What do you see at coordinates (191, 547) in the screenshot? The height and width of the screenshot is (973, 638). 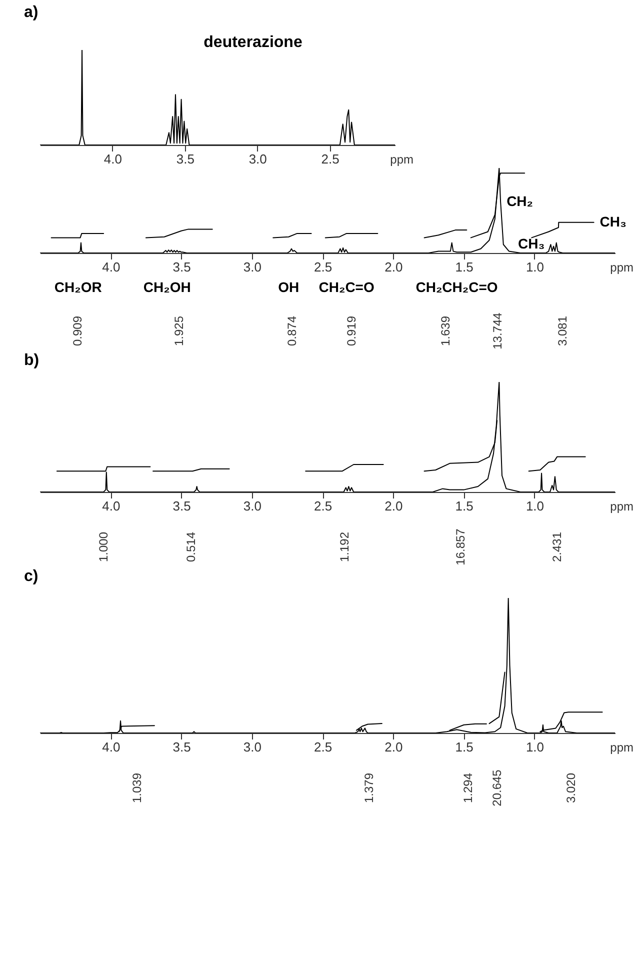 I see `text: 0.514` at bounding box center [191, 547].